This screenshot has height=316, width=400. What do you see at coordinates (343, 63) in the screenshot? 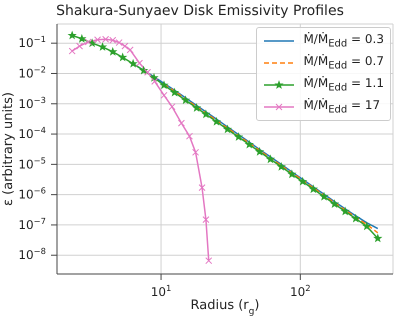
I see `legend-label: Ṁ/Ṁ$_{Edd}$ = 0.7` at bounding box center [343, 63].